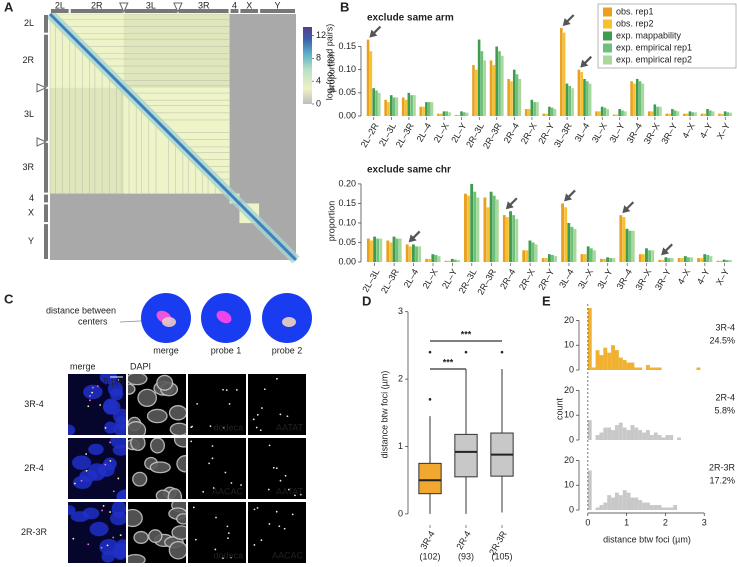  I want to click on x-tick-label: 3R–X, so click(652, 133).